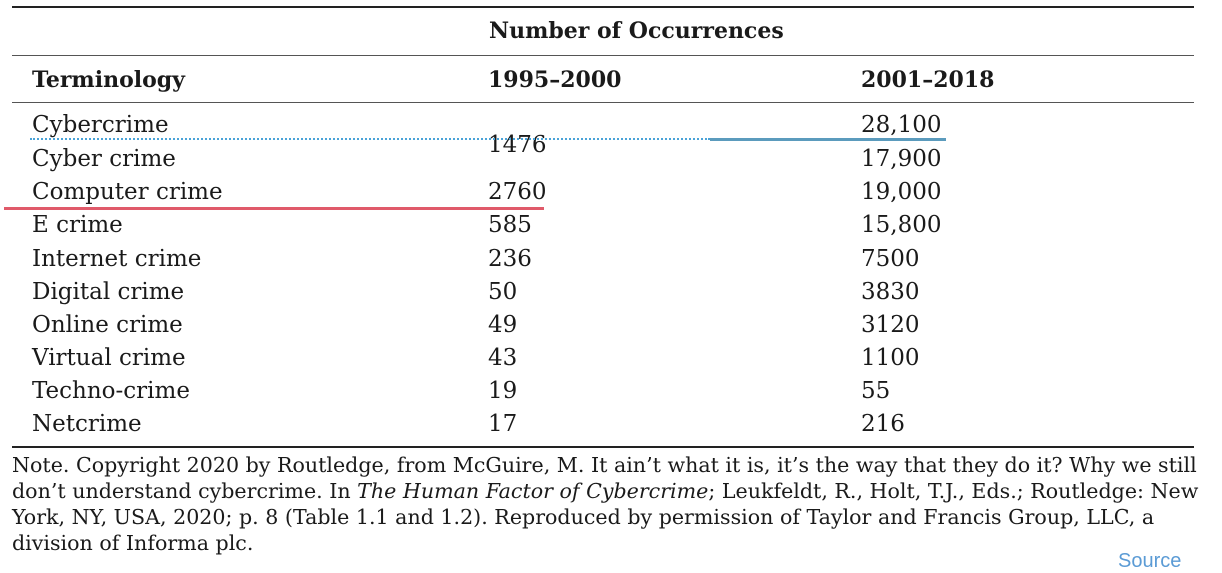 The height and width of the screenshot is (573, 1222). What do you see at coordinates (636, 31) in the screenshot?
I see `group-header: Number of Occurrences` at bounding box center [636, 31].